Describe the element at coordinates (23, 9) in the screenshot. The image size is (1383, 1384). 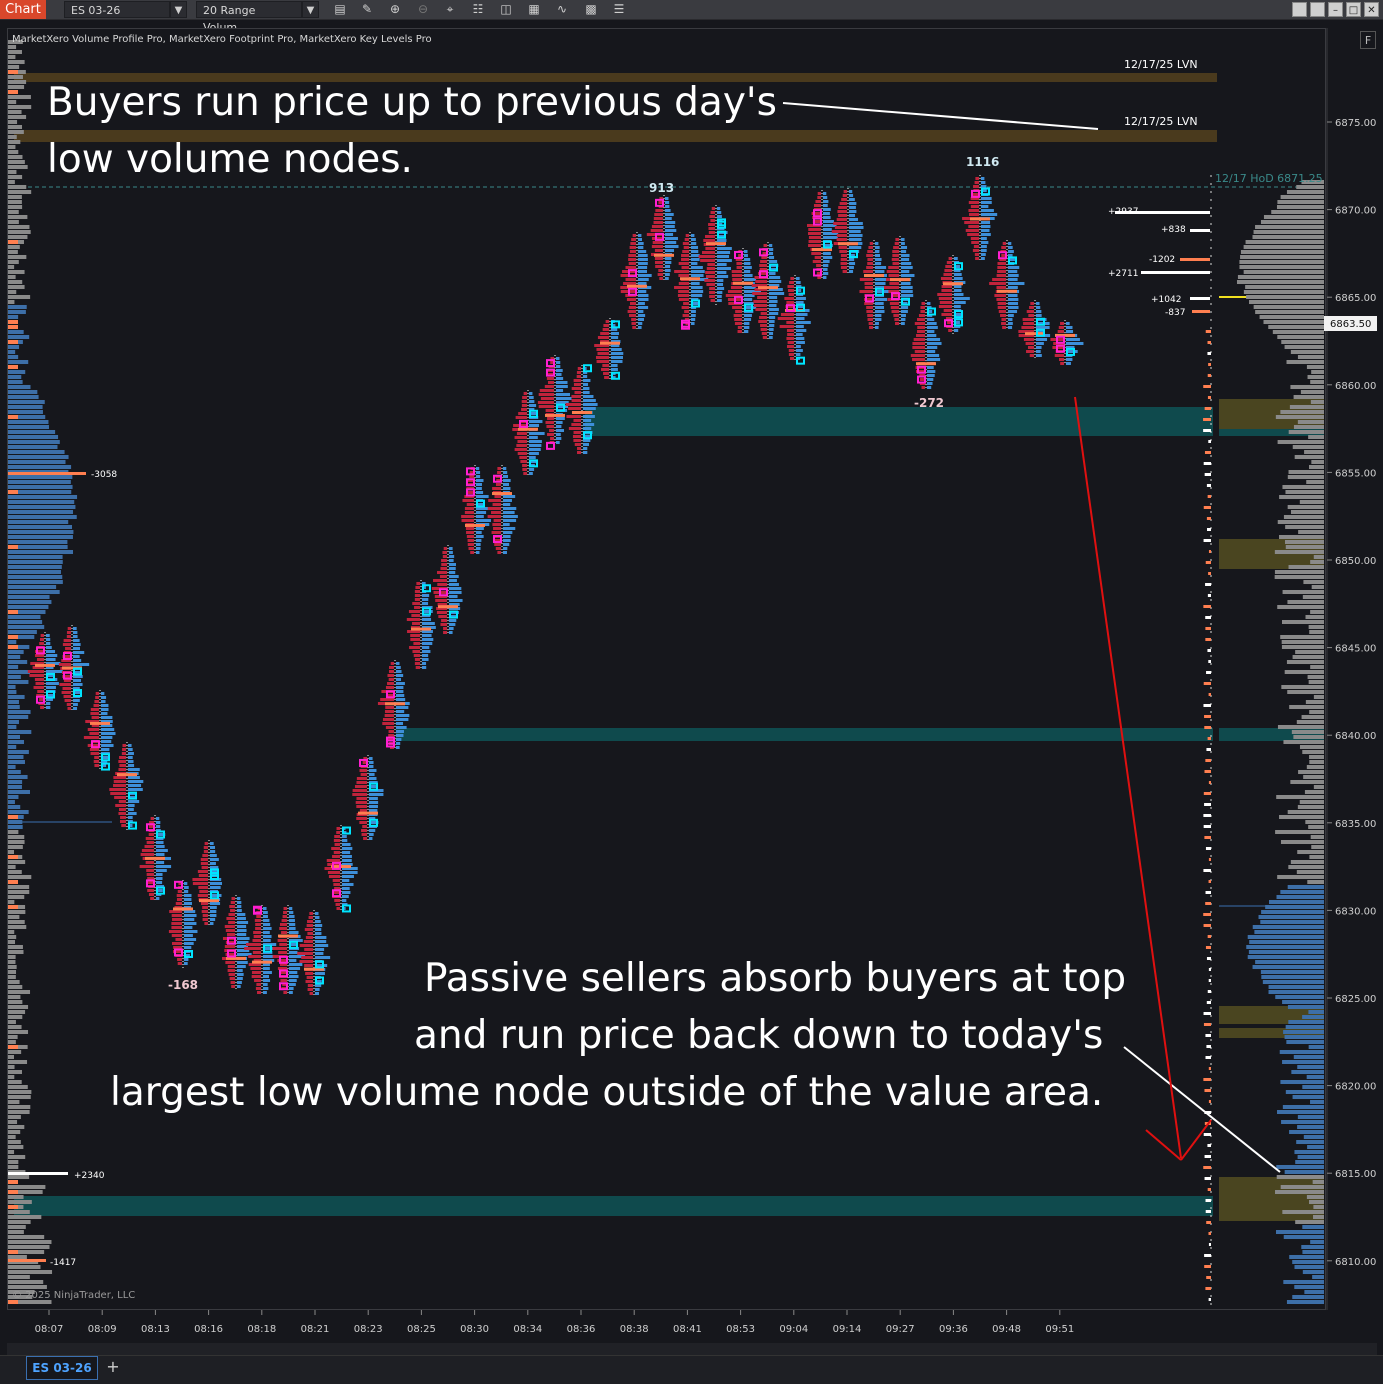
I see `chart-window-label: Chart` at that location.